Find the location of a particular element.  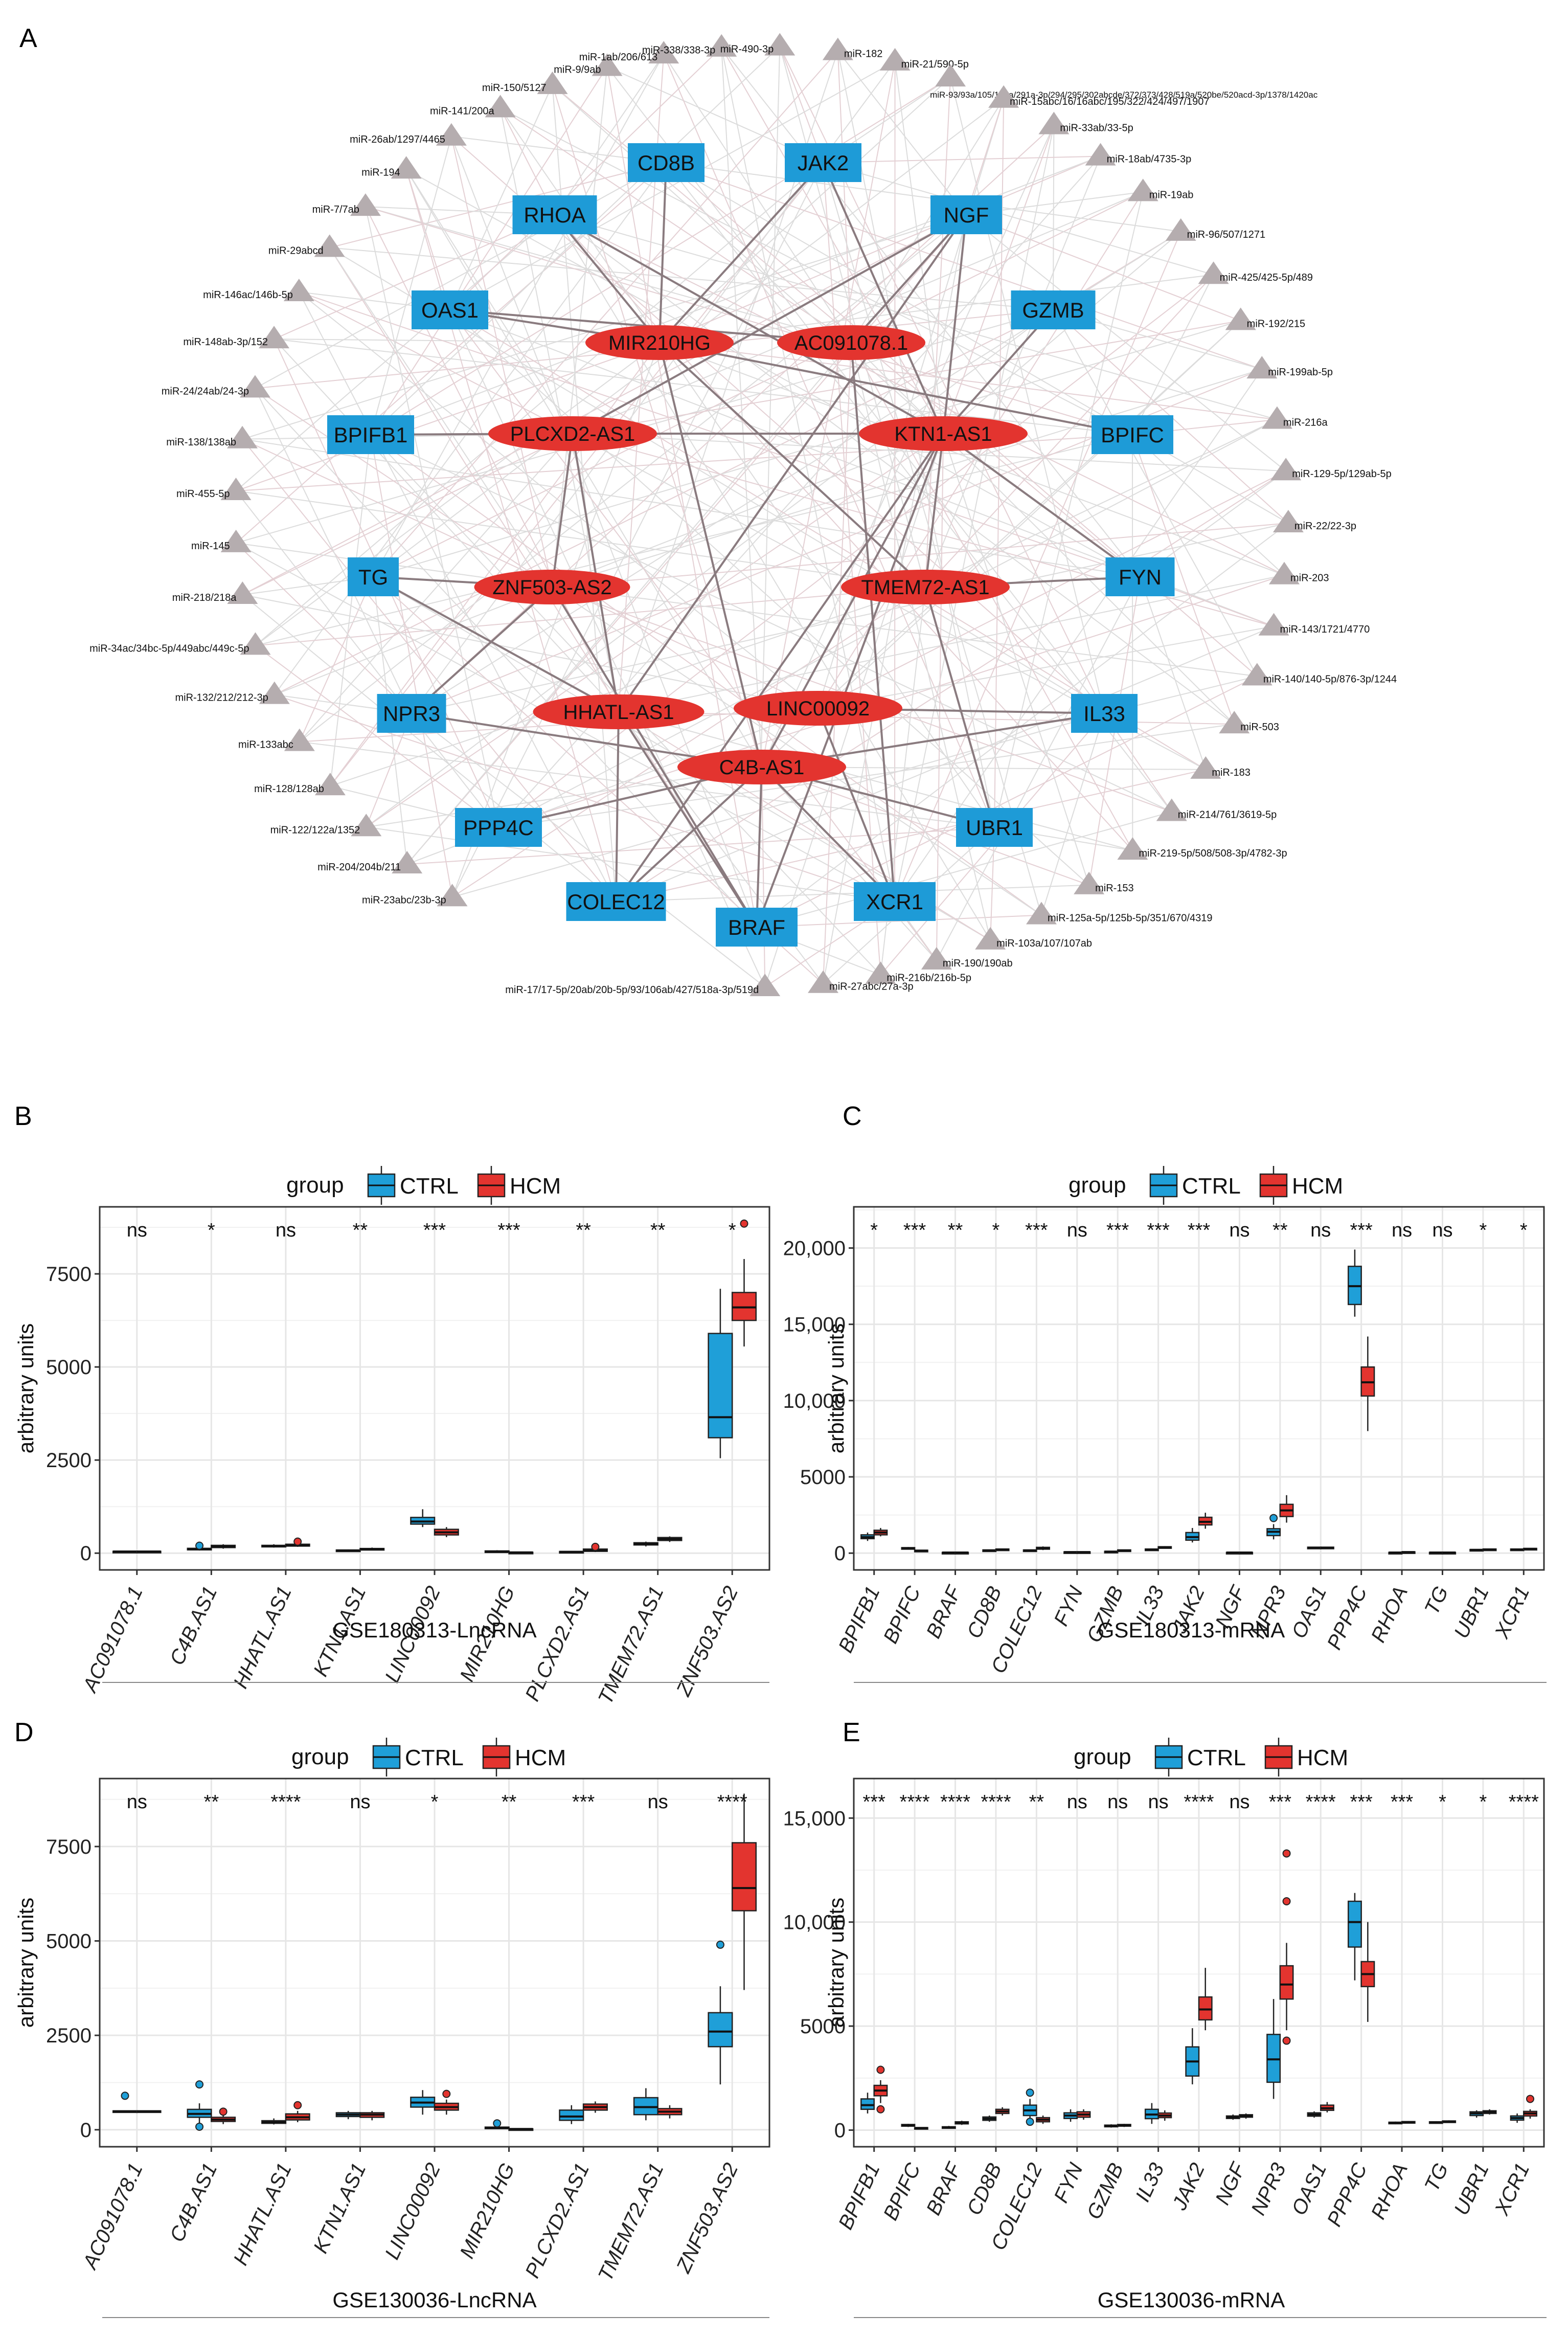

mirna-label: miR-216b/216b-5p is located at coordinates (929, 977).